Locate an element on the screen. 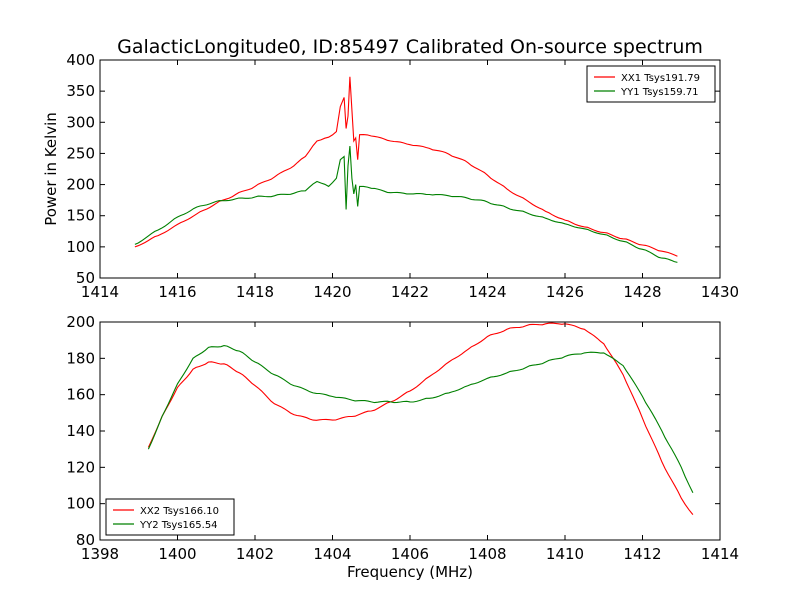  bottom-legend-box is located at coordinates (170, 517).